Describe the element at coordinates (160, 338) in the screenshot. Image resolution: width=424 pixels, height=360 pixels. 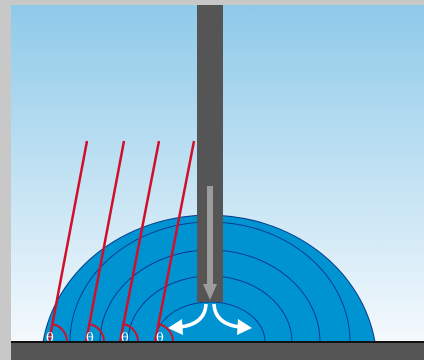
I see `angle-label-4: θ` at that location.